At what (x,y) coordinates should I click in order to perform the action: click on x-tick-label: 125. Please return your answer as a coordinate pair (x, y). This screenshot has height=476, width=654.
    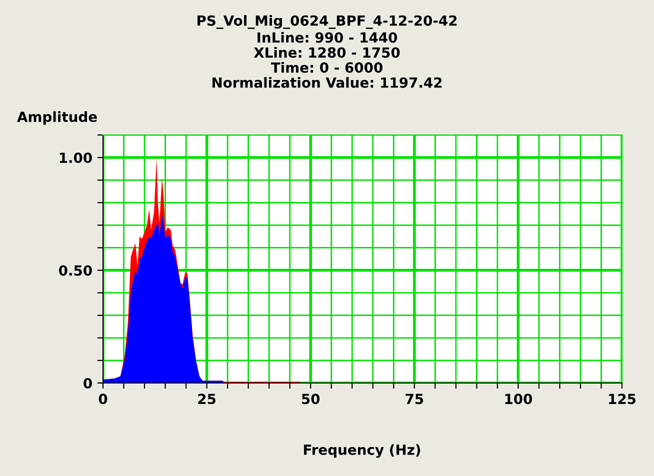
    Looking at the image, I should click on (622, 399).